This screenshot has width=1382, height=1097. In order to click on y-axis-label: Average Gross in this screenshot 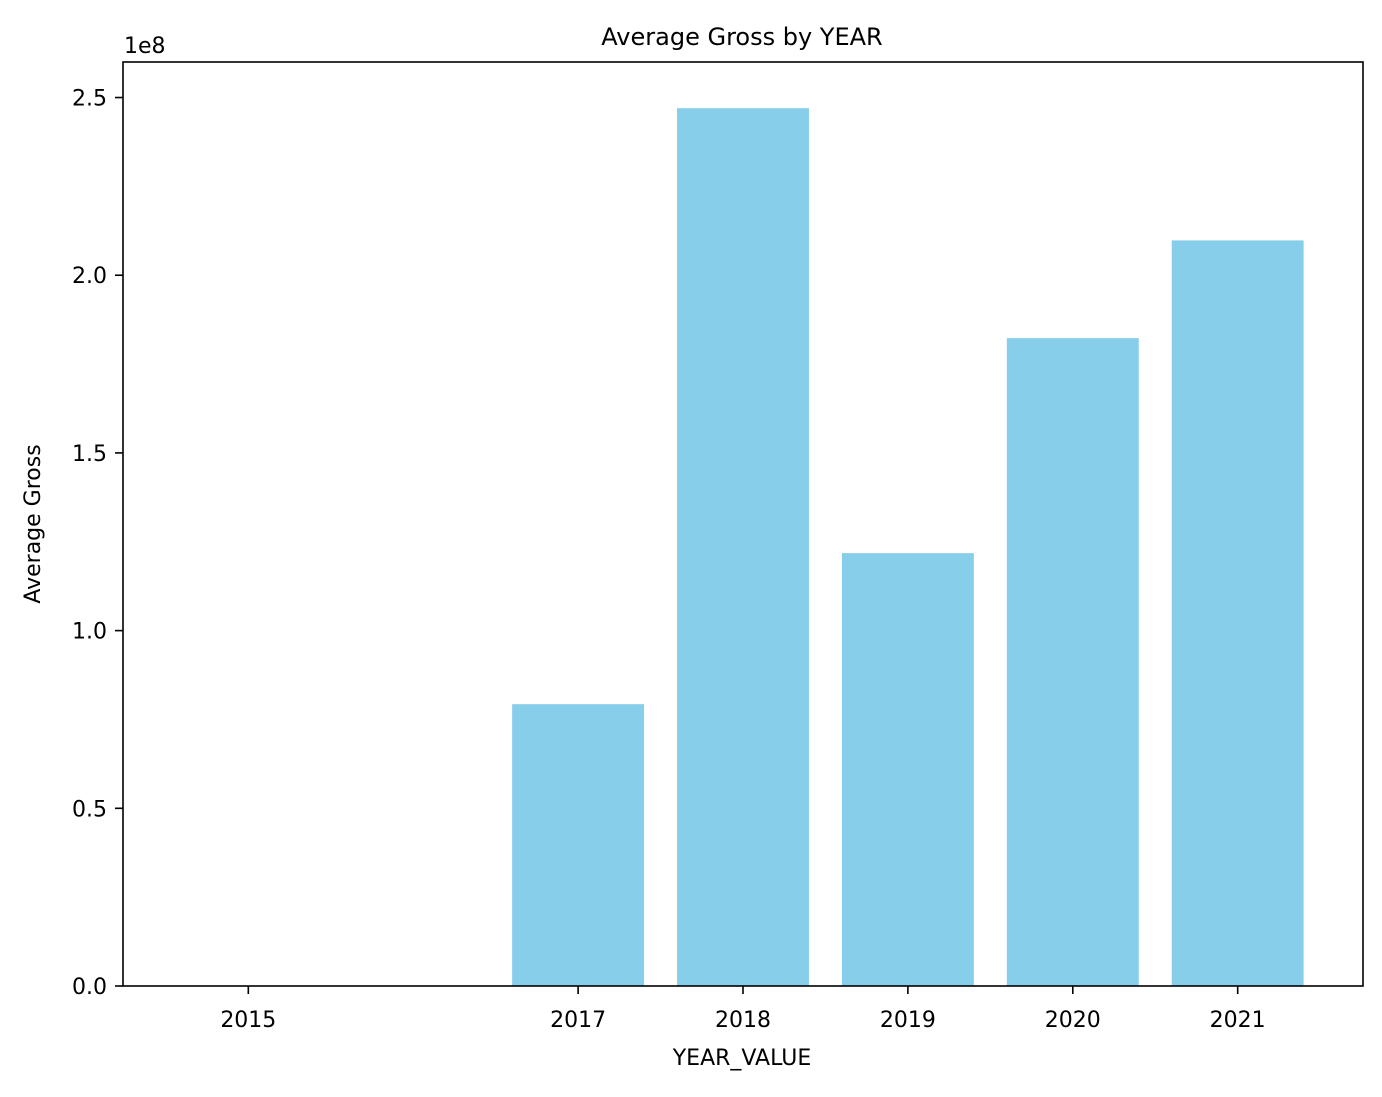, I will do `click(33, 523)`.